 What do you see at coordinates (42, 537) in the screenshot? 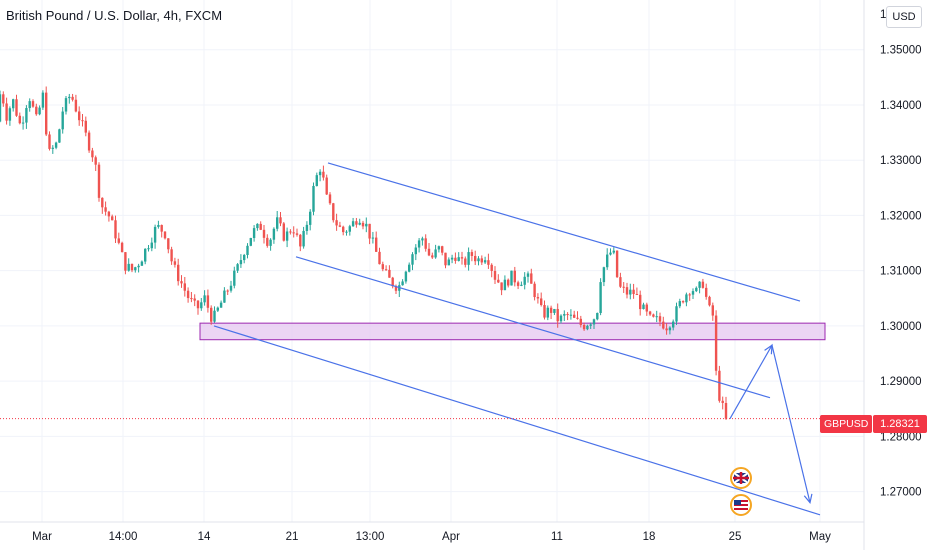
I see `x-tick-label: Mar` at bounding box center [42, 537].